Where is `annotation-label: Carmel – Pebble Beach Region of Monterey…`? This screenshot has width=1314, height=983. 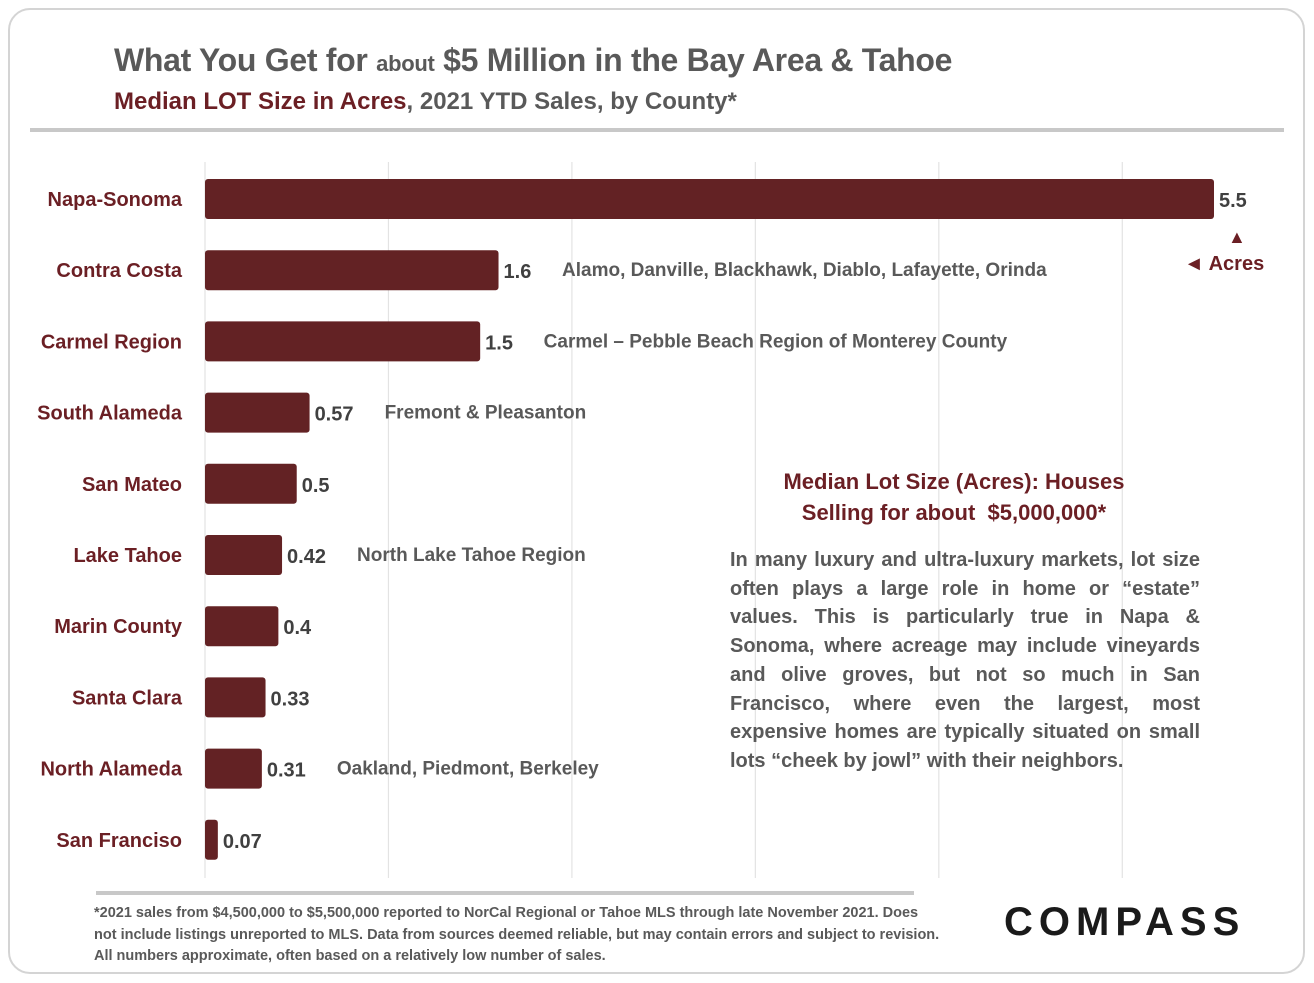
annotation-label: Carmel – Pebble Beach Region of Monterey… is located at coordinates (776, 341).